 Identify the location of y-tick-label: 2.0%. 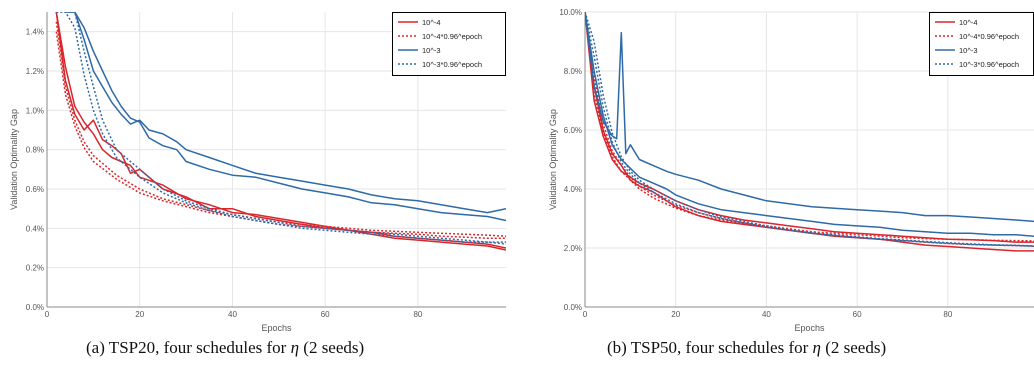
(573, 248).